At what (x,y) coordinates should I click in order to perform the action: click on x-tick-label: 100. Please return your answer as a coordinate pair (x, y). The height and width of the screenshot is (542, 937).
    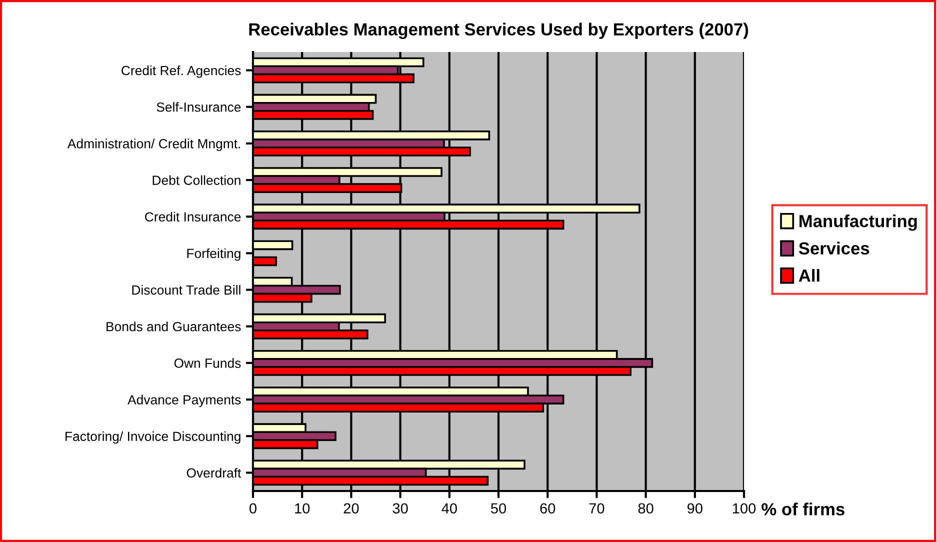
    Looking at the image, I should click on (744, 508).